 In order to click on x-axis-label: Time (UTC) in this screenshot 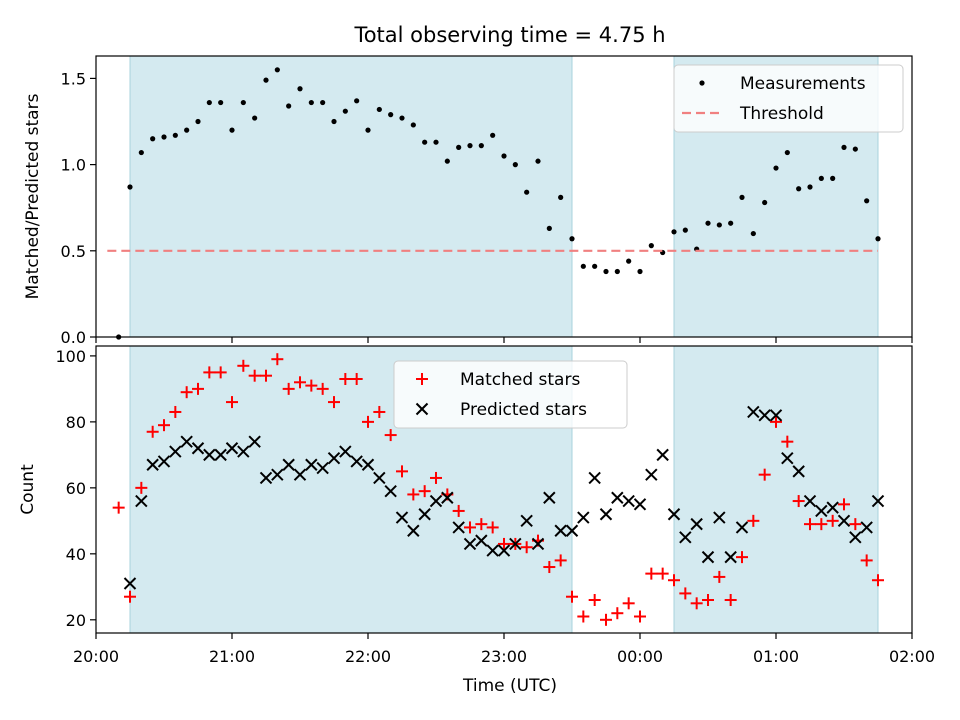, I will do `click(509, 686)`.